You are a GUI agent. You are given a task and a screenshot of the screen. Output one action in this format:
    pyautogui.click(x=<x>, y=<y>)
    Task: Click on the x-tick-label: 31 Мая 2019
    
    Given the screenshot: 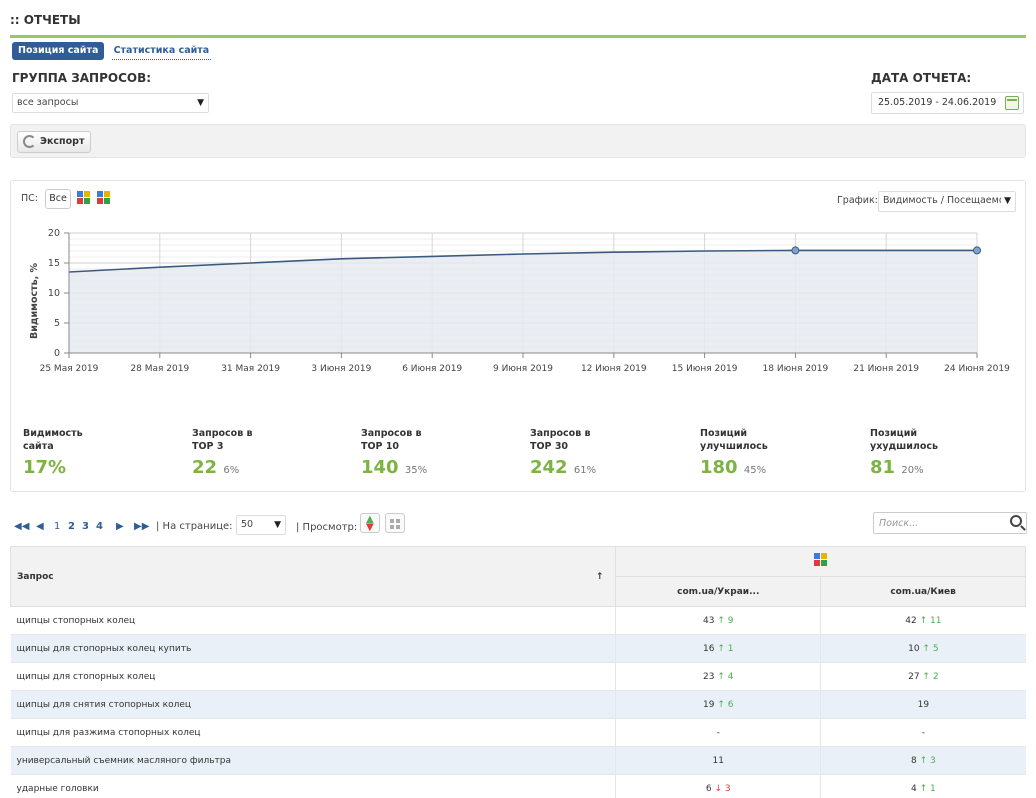 What is the action you would take?
    pyautogui.click(x=250, y=369)
    